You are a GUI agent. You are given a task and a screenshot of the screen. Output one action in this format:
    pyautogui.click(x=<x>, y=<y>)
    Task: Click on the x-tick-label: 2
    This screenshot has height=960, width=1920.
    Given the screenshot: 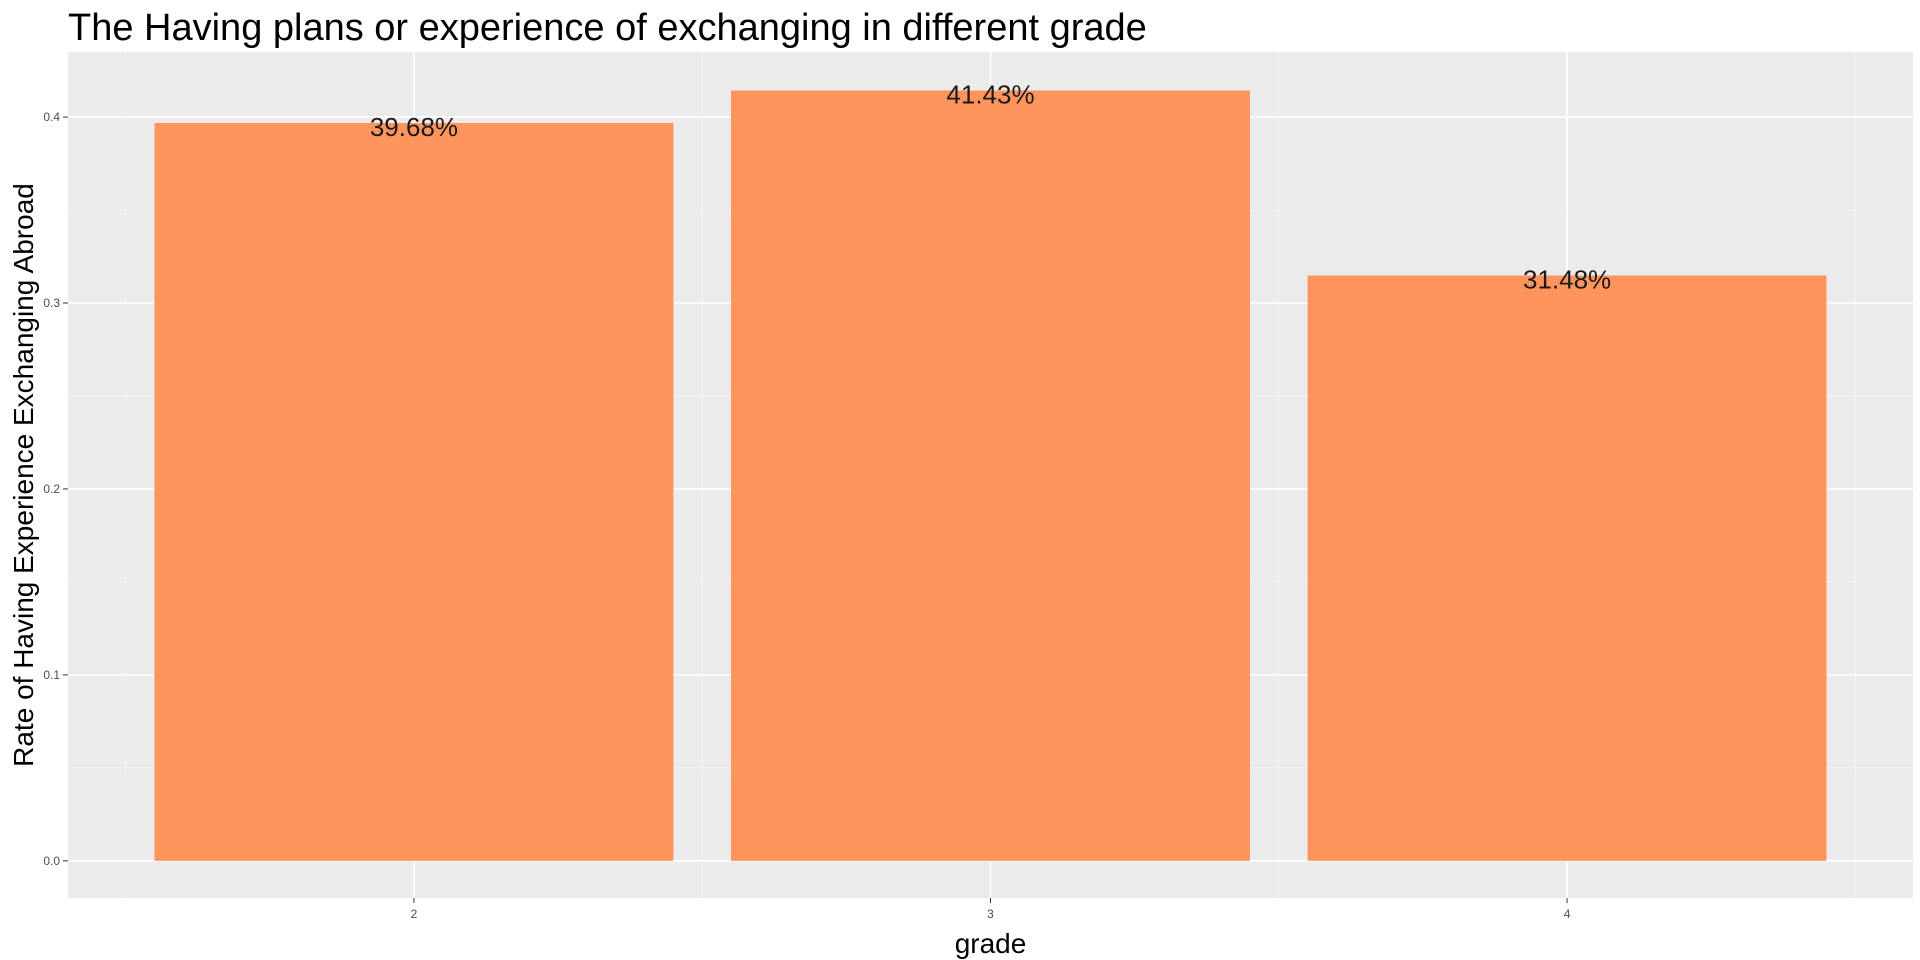 What is the action you would take?
    pyautogui.click(x=414, y=914)
    